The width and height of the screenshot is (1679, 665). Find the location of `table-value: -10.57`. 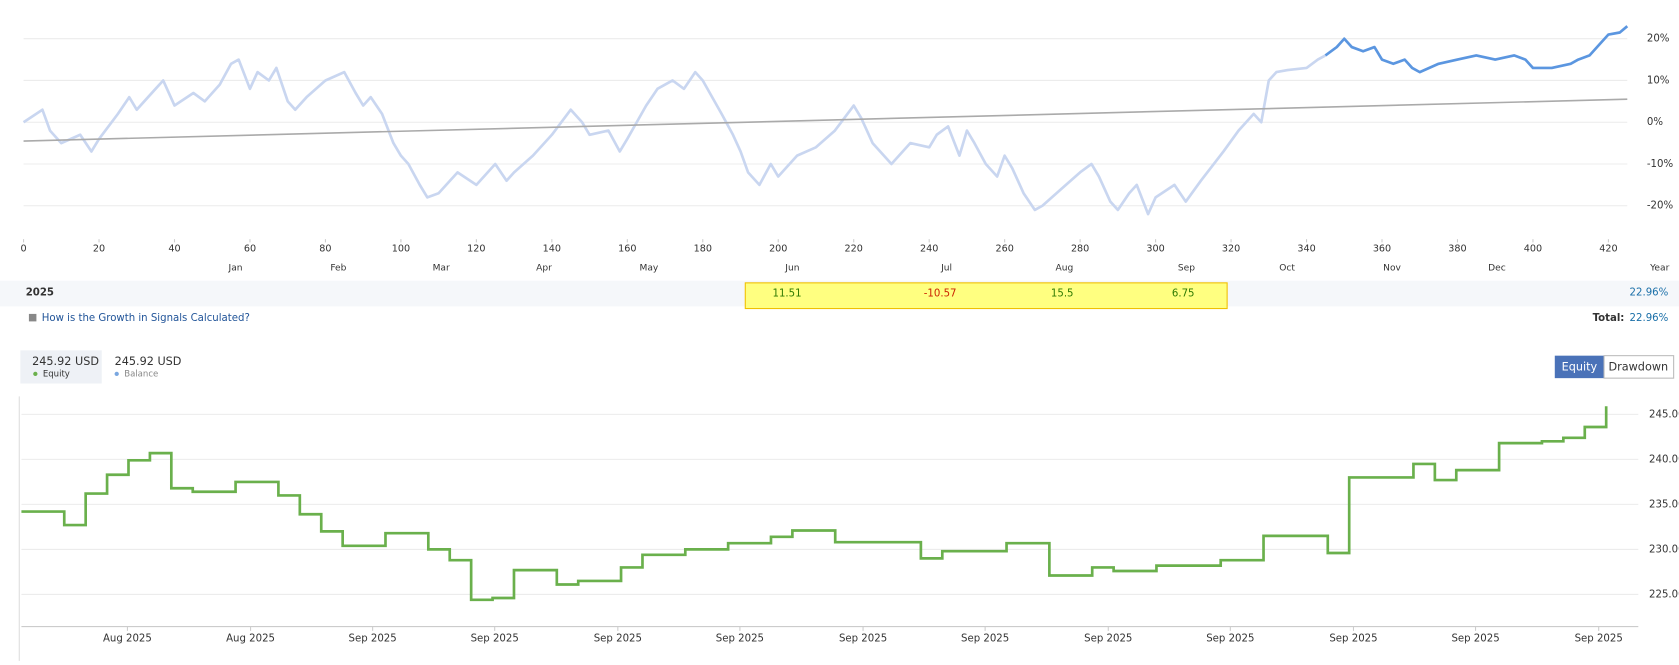

table-value: -10.57 is located at coordinates (940, 294).